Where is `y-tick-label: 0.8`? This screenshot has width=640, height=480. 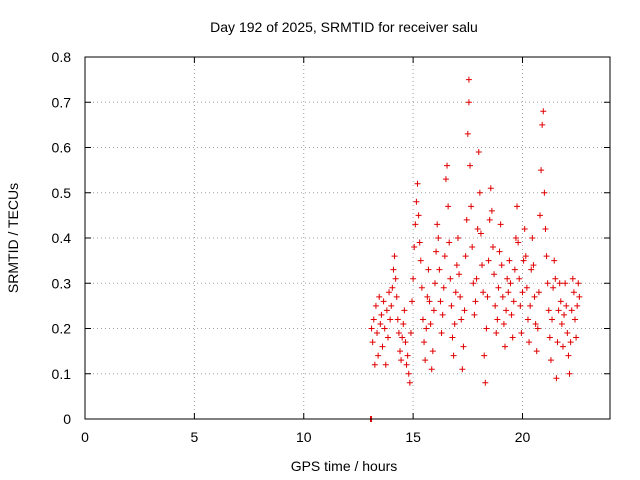 y-tick-label: 0.8 is located at coordinates (62, 57).